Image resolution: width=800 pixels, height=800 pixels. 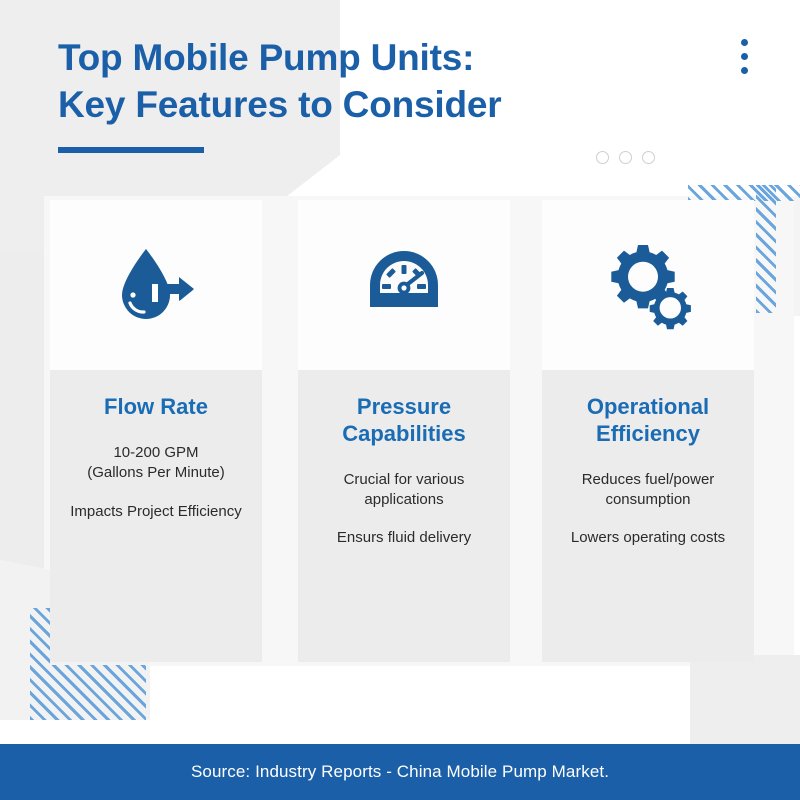 I want to click on gears-icon, so click(x=648, y=285).